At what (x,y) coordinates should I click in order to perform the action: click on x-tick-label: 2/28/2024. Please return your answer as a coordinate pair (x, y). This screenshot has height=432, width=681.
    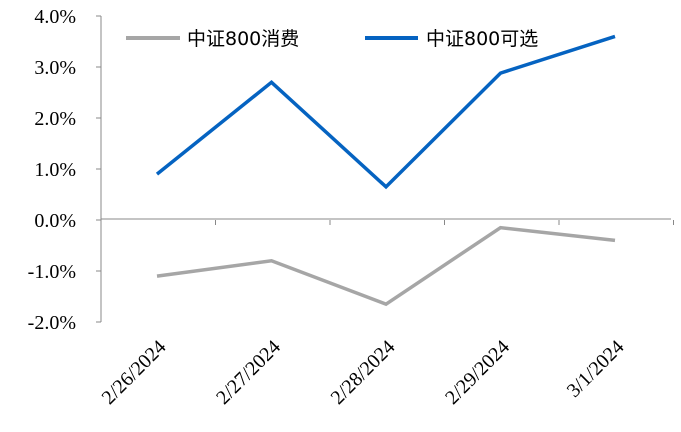
    Looking at the image, I should click on (363, 372).